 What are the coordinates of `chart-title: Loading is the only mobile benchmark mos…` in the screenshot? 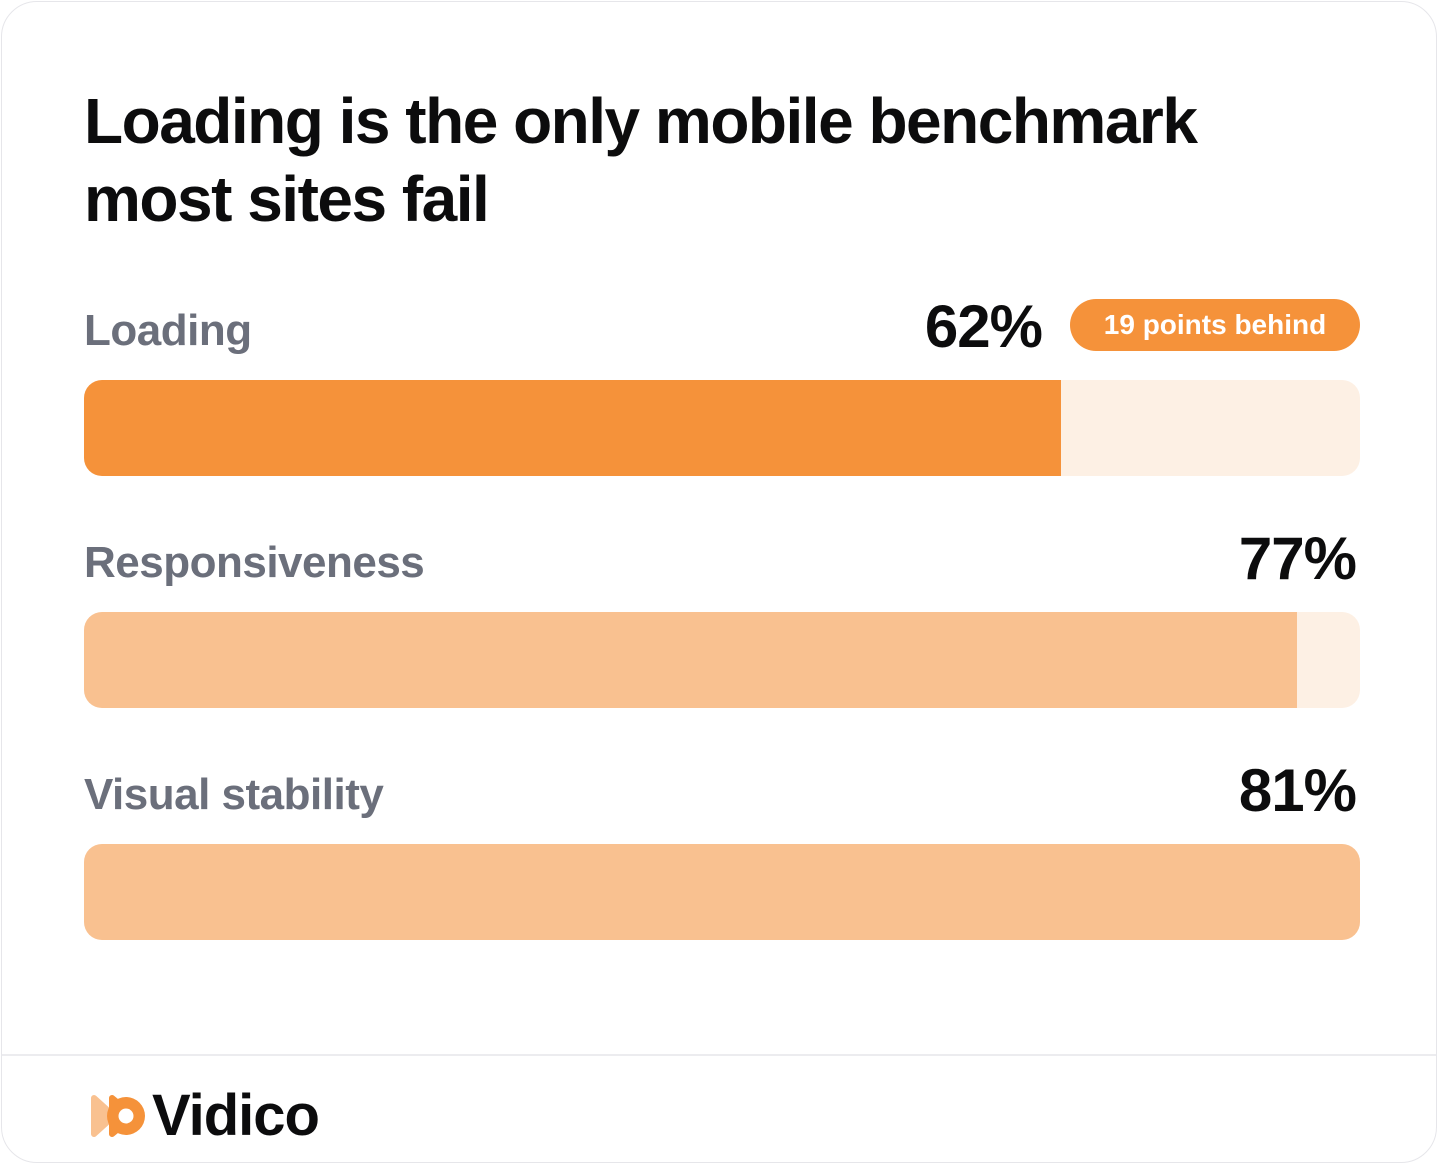 It's located at (641, 160).